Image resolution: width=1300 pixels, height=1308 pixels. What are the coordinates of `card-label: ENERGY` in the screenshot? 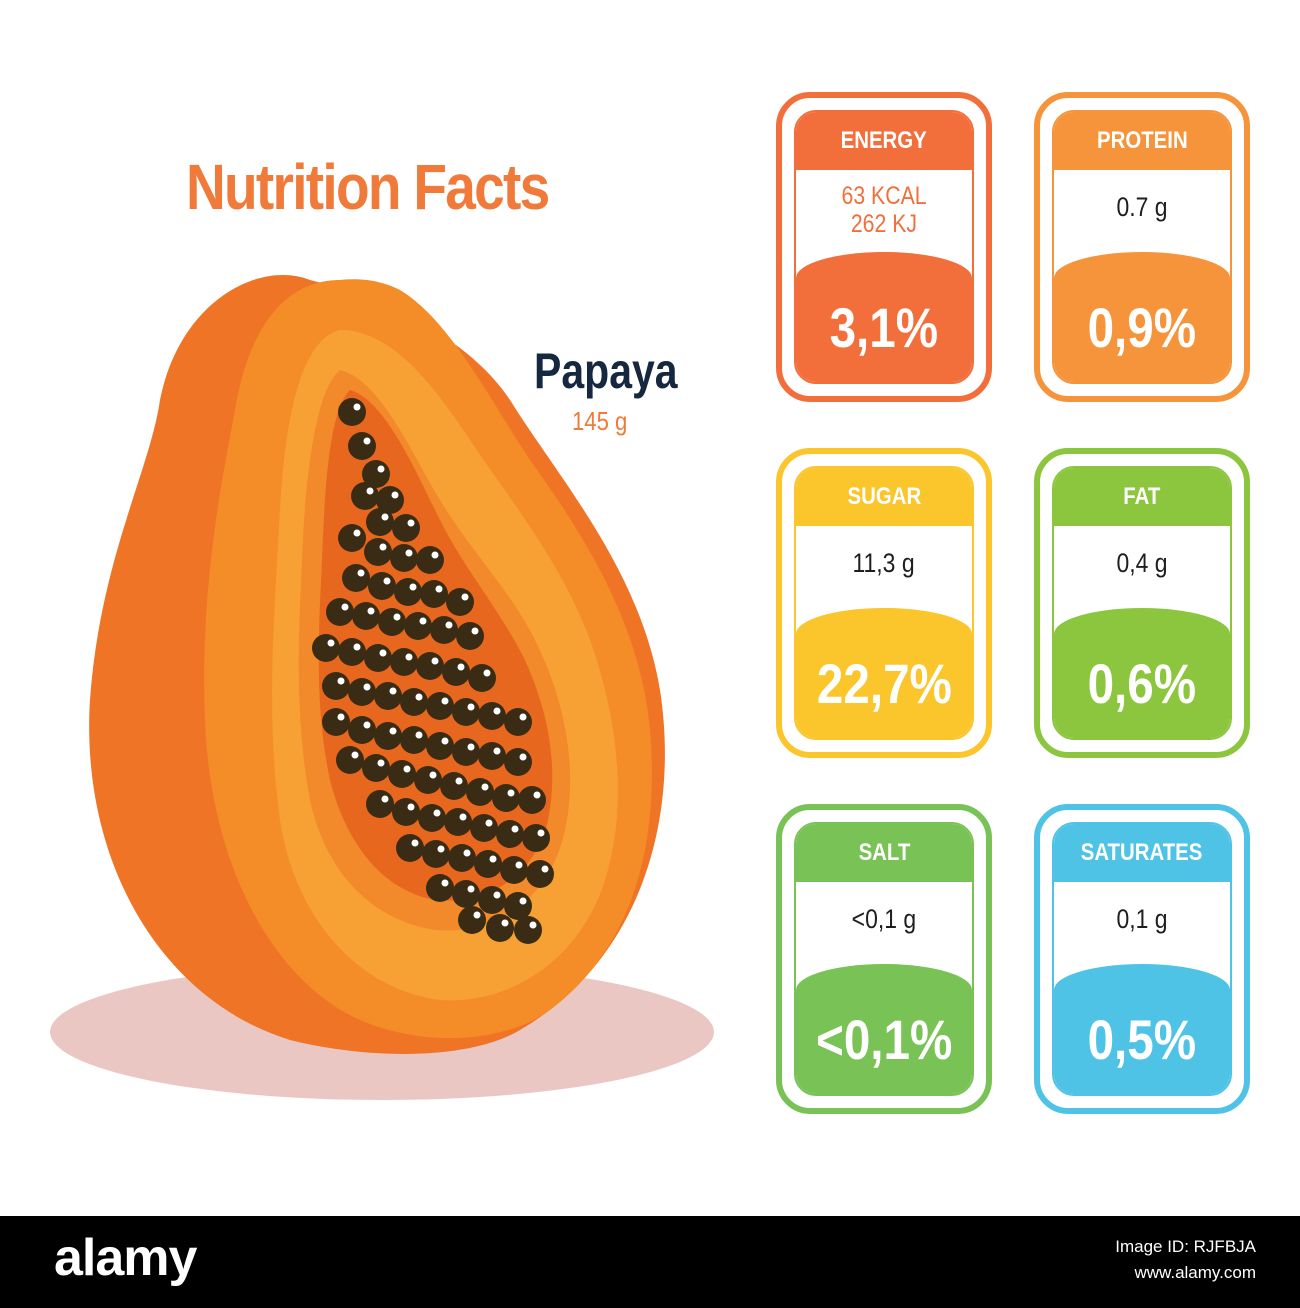 It's located at (884, 141).